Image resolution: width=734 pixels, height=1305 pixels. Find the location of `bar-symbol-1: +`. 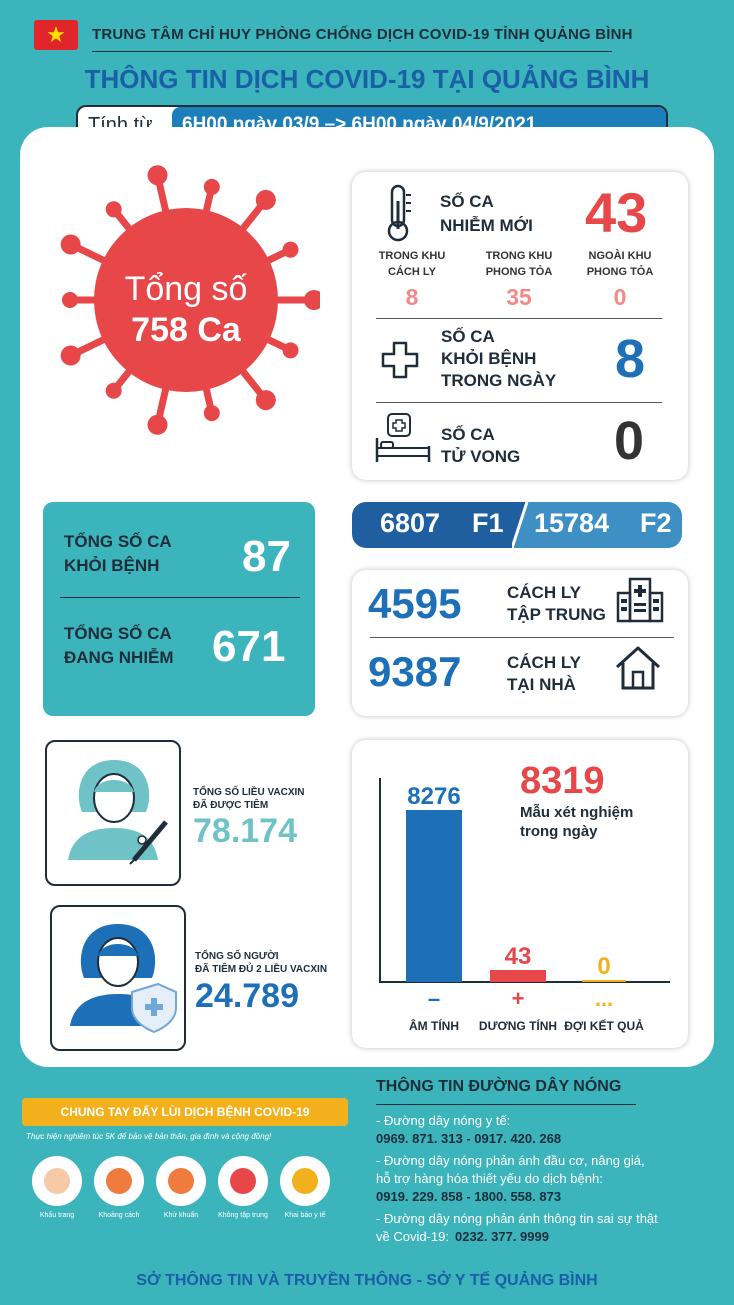

bar-symbol-1: + is located at coordinates (518, 998).